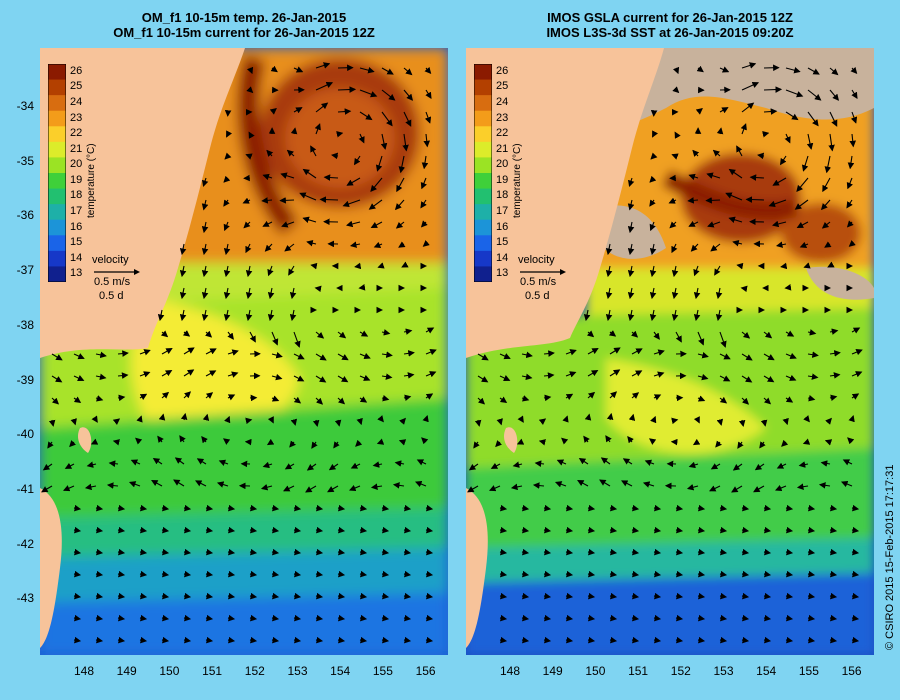 This screenshot has width=900, height=700. Describe the element at coordinates (76, 273) in the screenshot. I see `colorbar-label: 13` at that location.